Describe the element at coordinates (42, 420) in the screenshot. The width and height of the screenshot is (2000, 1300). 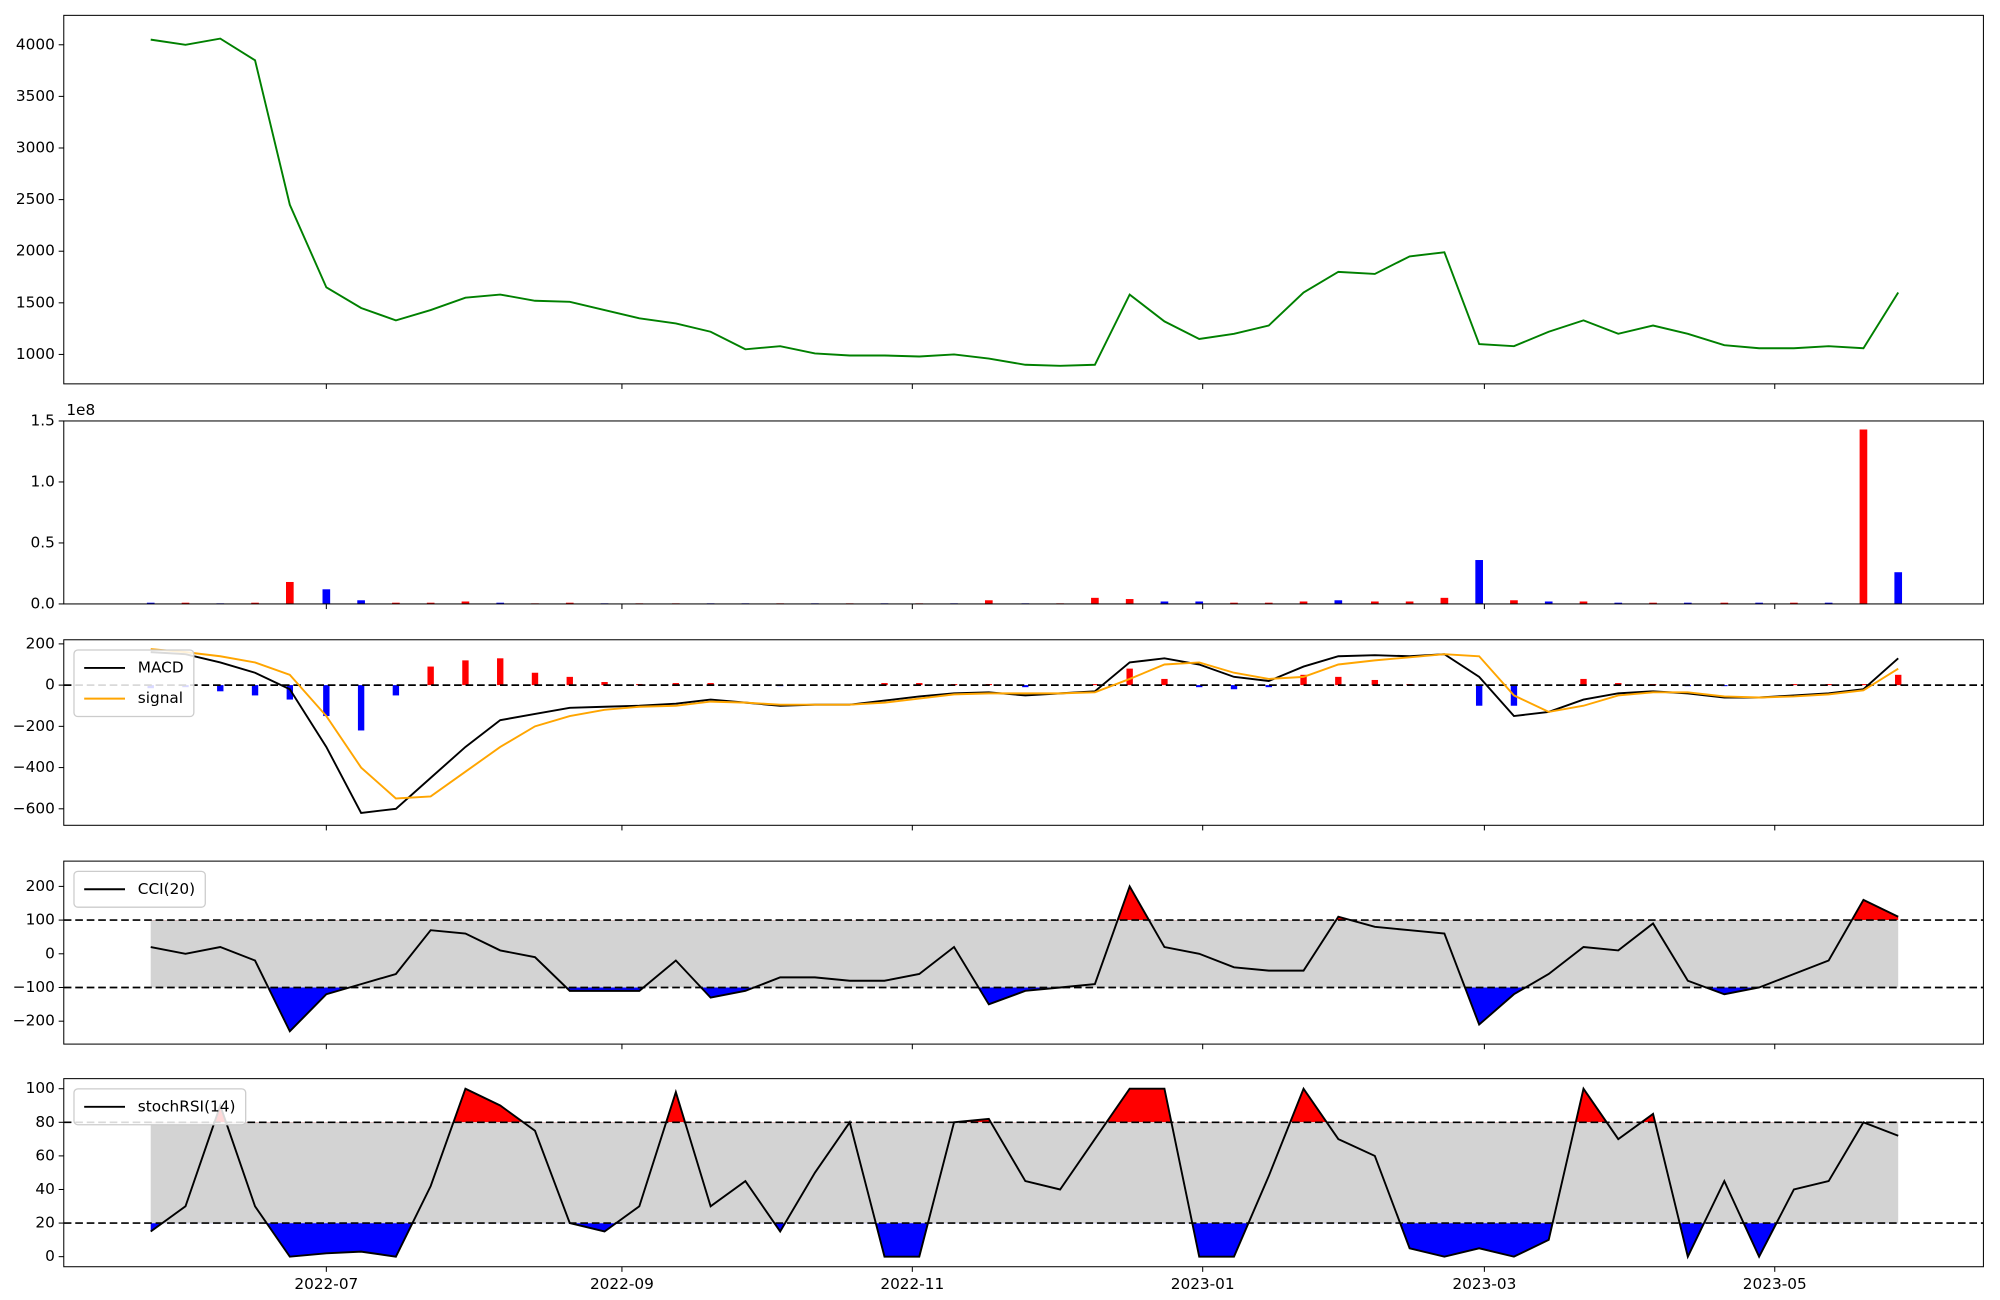
I see `y-tick-label: 1.5` at that location.